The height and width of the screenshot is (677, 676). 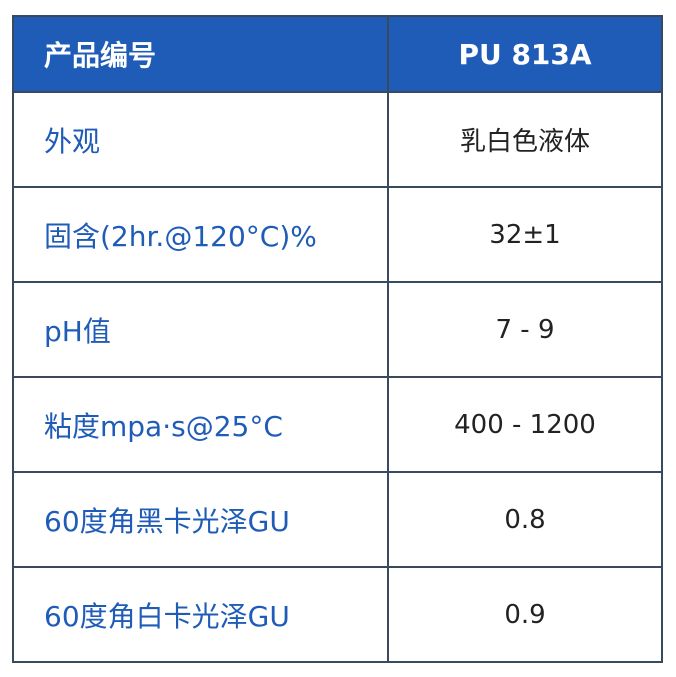 I want to click on table-row: 固含(2hr.@120°C)% 32±1, so click(x=337, y=234).